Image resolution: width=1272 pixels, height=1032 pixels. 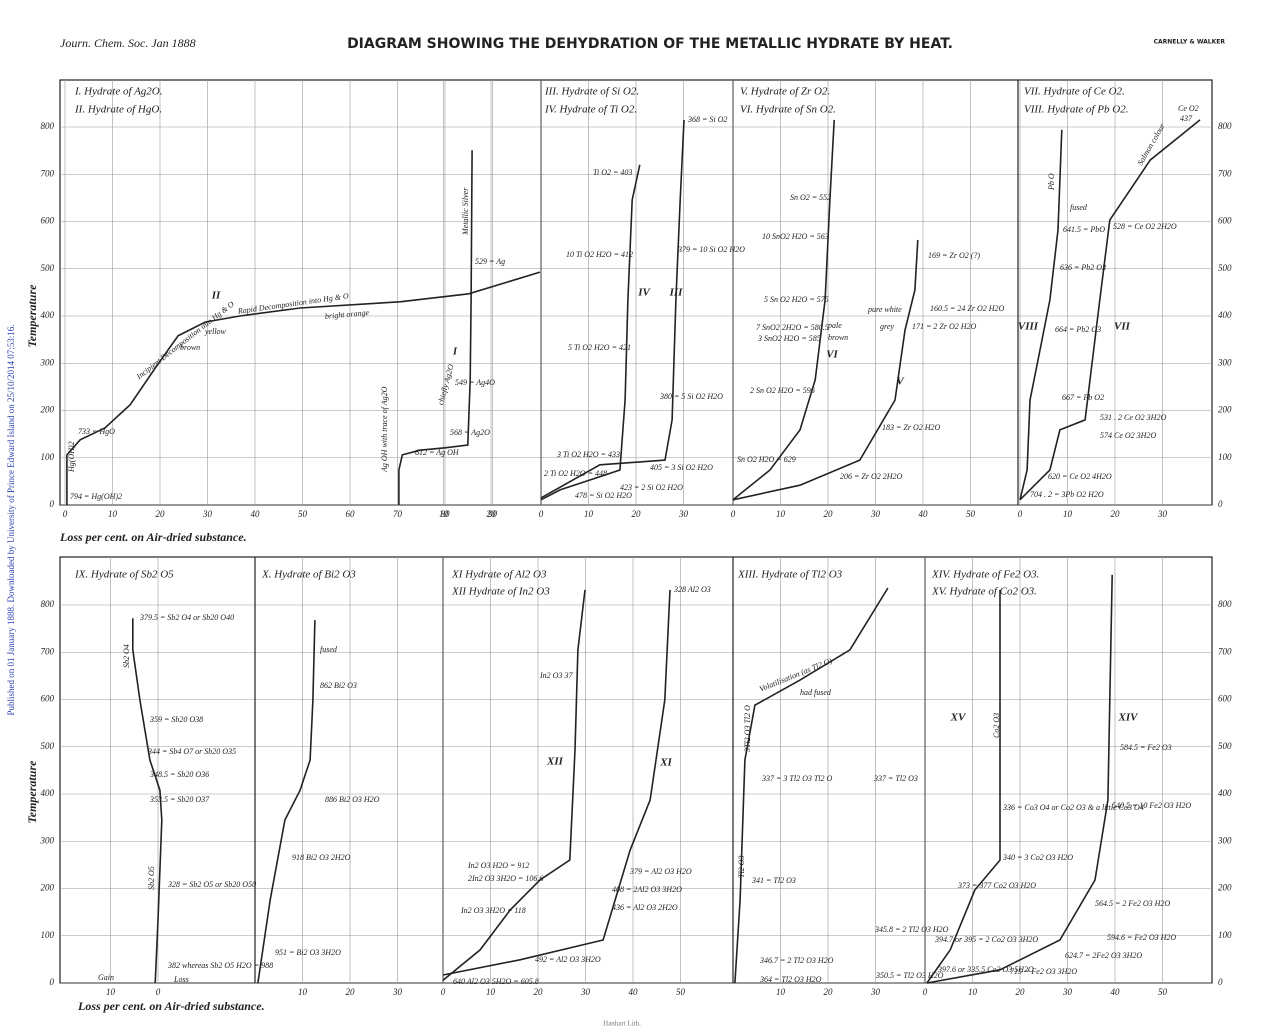 I want to click on panel-title: XIII. Hydrate of Tl2 O3, so click(x=790, y=575).